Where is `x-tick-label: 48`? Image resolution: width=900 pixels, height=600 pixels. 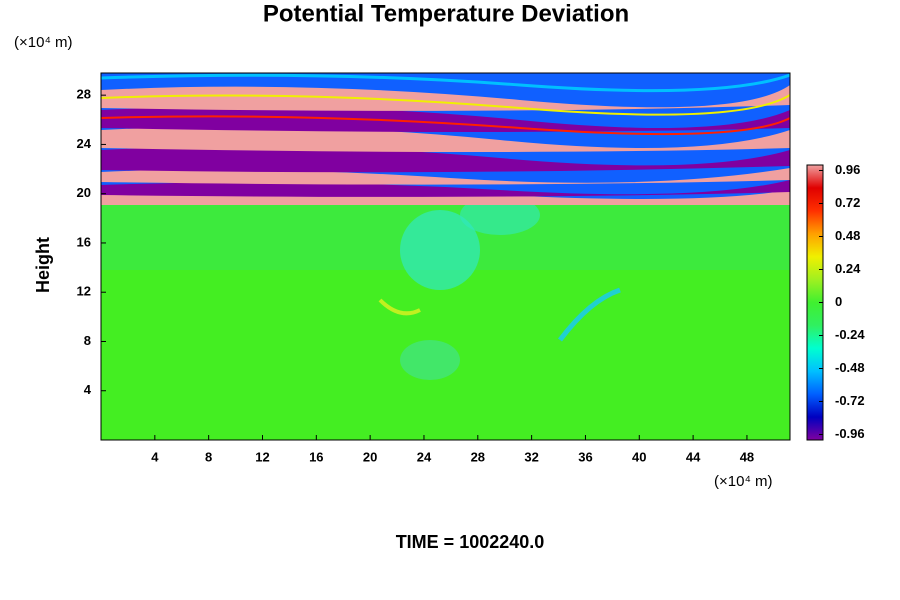 x-tick-label: 48 is located at coordinates (747, 456).